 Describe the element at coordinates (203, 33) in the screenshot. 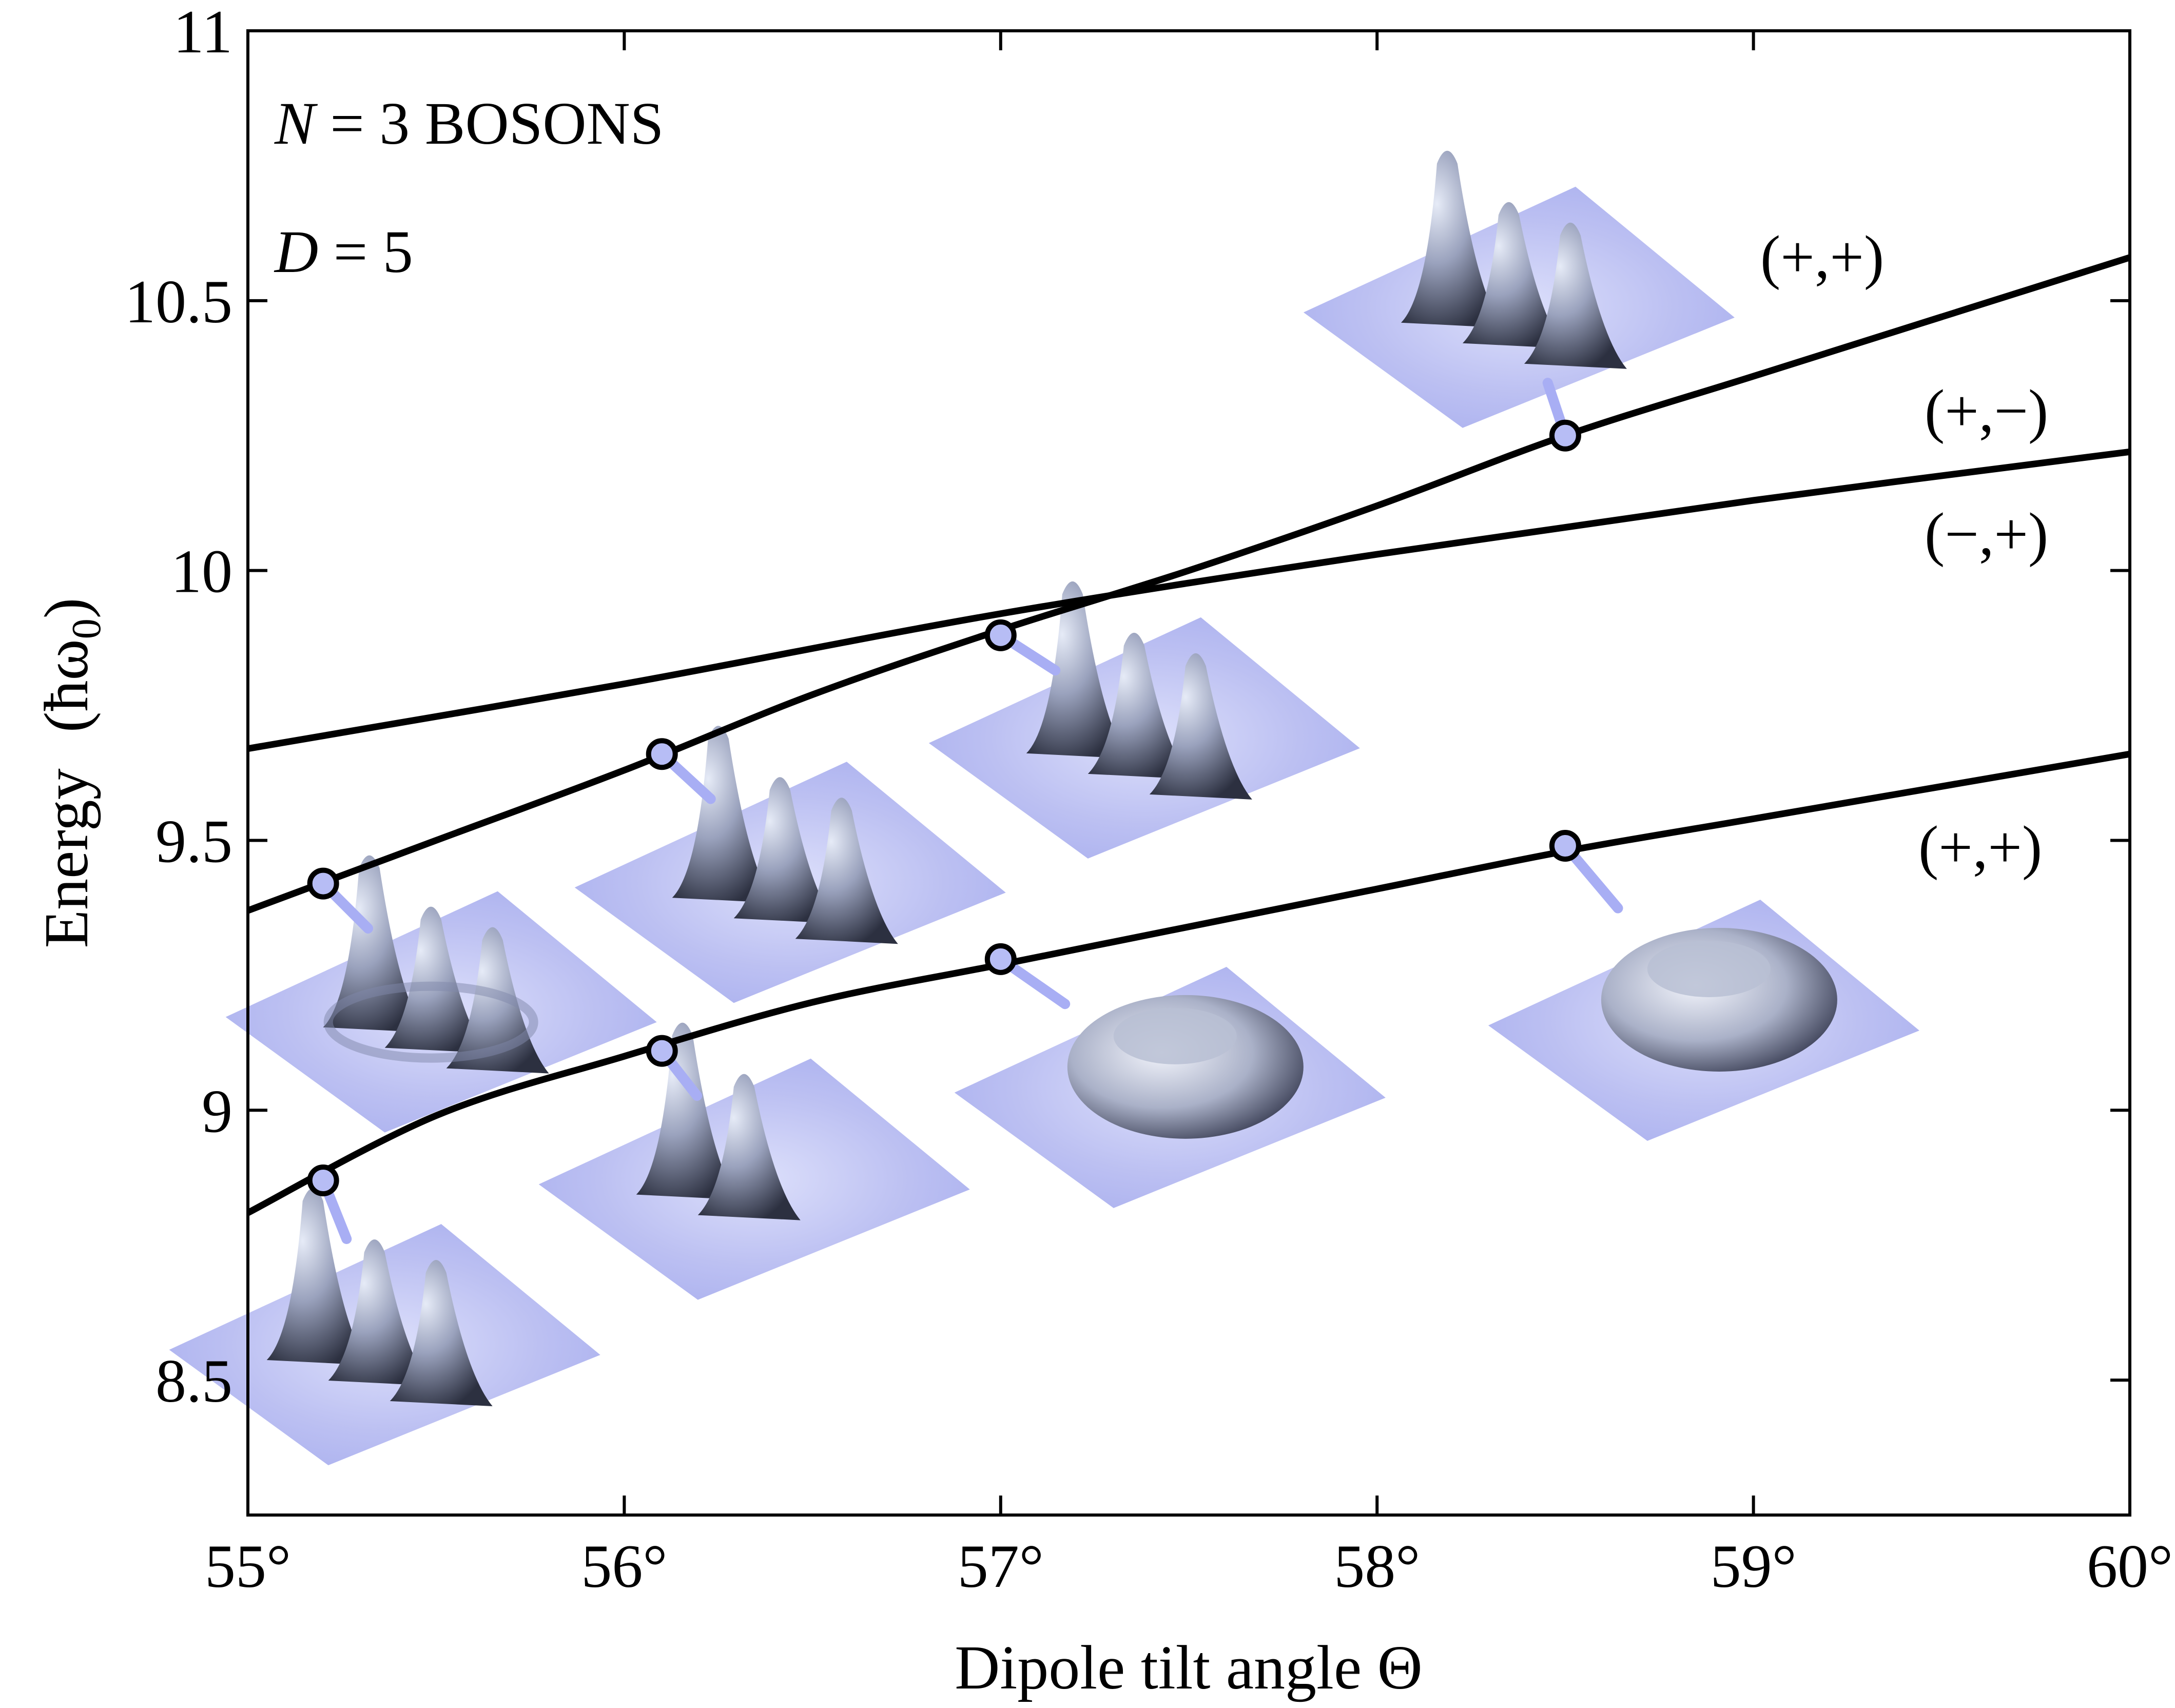

I see `y-tick-label: 11` at that location.